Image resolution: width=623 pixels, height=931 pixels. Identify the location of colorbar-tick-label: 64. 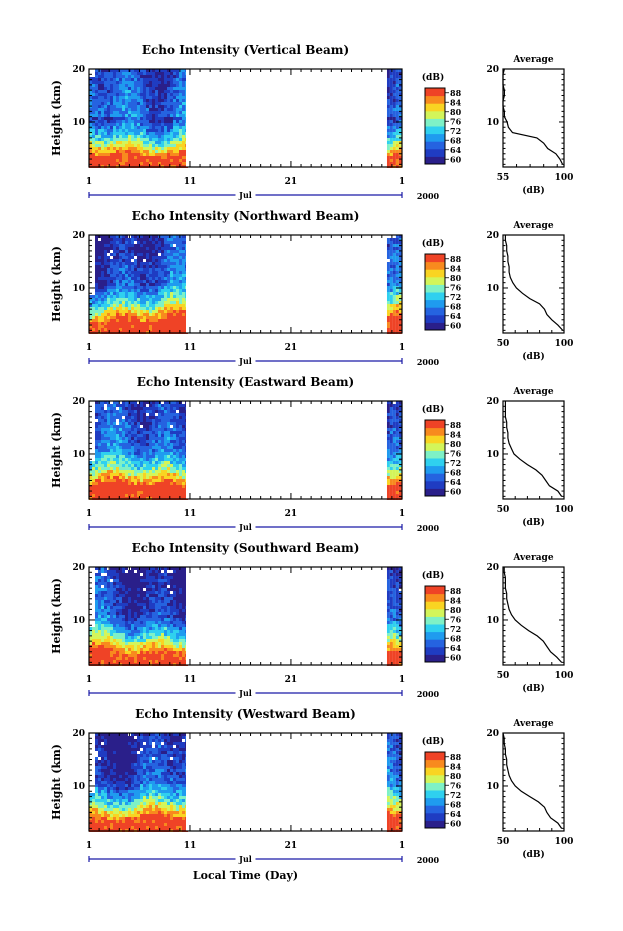
(456, 316).